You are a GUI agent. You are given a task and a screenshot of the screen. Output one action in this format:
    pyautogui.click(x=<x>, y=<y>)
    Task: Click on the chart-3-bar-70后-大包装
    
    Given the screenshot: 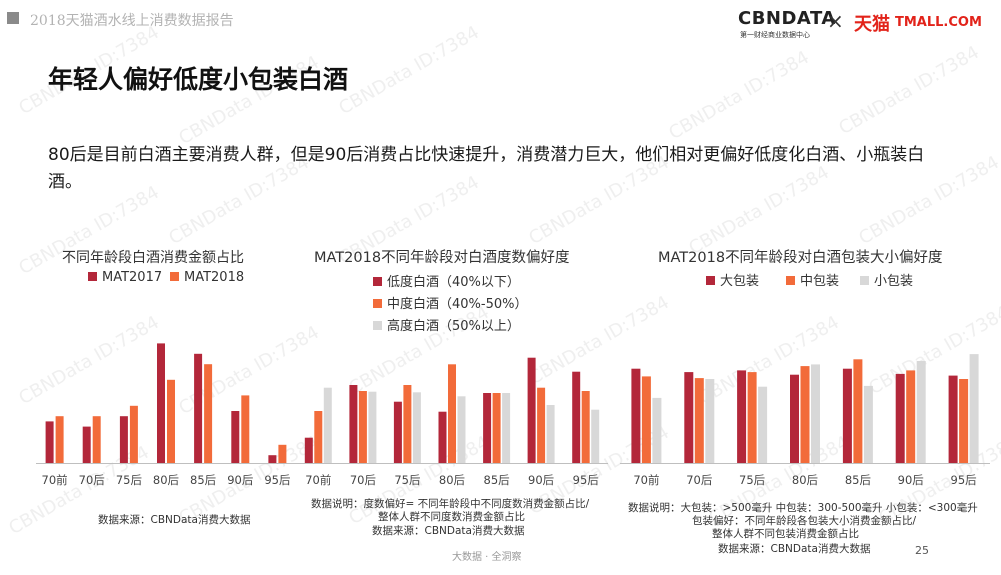 What is the action you would take?
    pyautogui.click(x=689, y=417)
    